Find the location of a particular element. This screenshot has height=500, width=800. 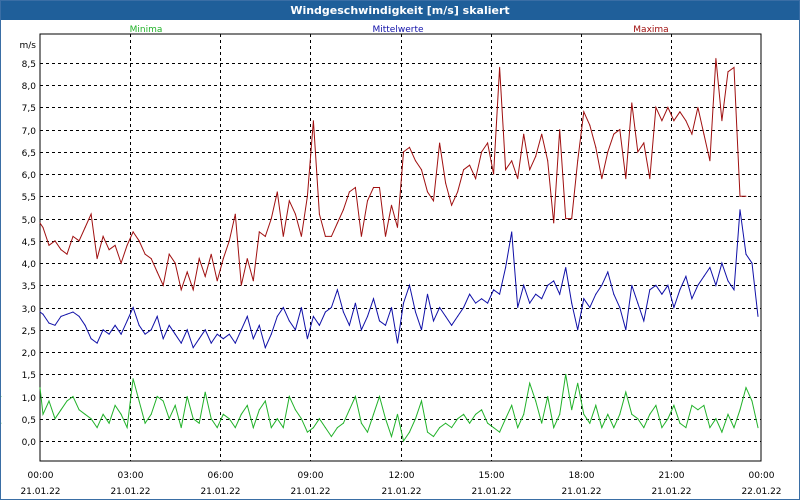

y-tick-label: 8,0 is located at coordinates (29, 87).